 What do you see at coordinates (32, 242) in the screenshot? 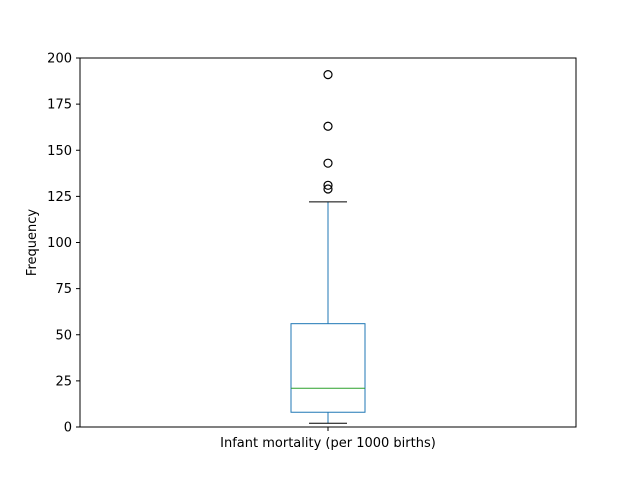
I see `y-axis-label: Frequency` at bounding box center [32, 242].